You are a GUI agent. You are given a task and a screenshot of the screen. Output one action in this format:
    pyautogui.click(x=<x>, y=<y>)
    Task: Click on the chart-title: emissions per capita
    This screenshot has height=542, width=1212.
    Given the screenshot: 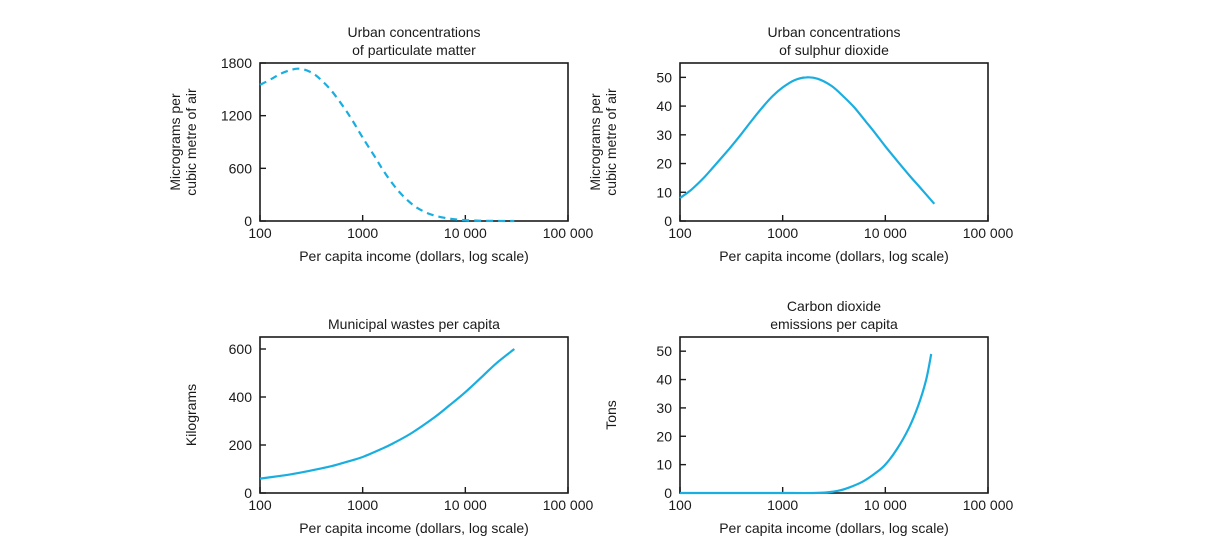 What is the action you would take?
    pyautogui.click(x=834, y=324)
    